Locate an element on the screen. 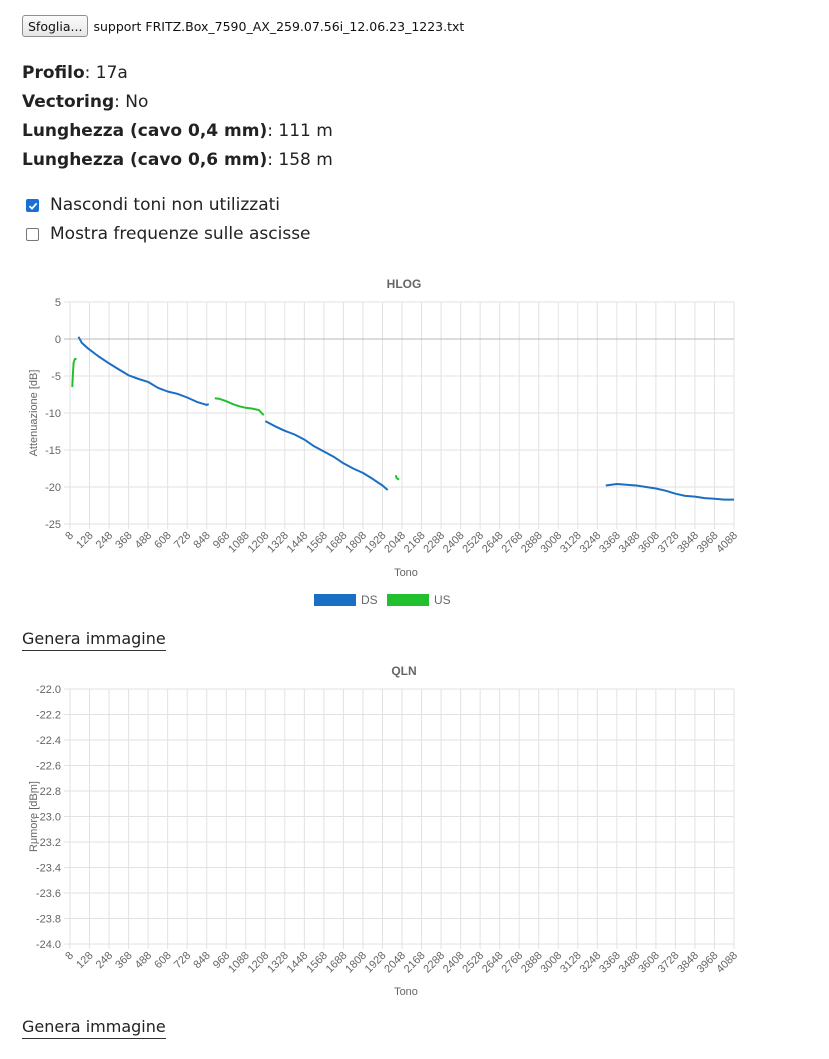 This screenshot has width=829, height=1059. x-tick-label: 2288 is located at coordinates (434, 543).